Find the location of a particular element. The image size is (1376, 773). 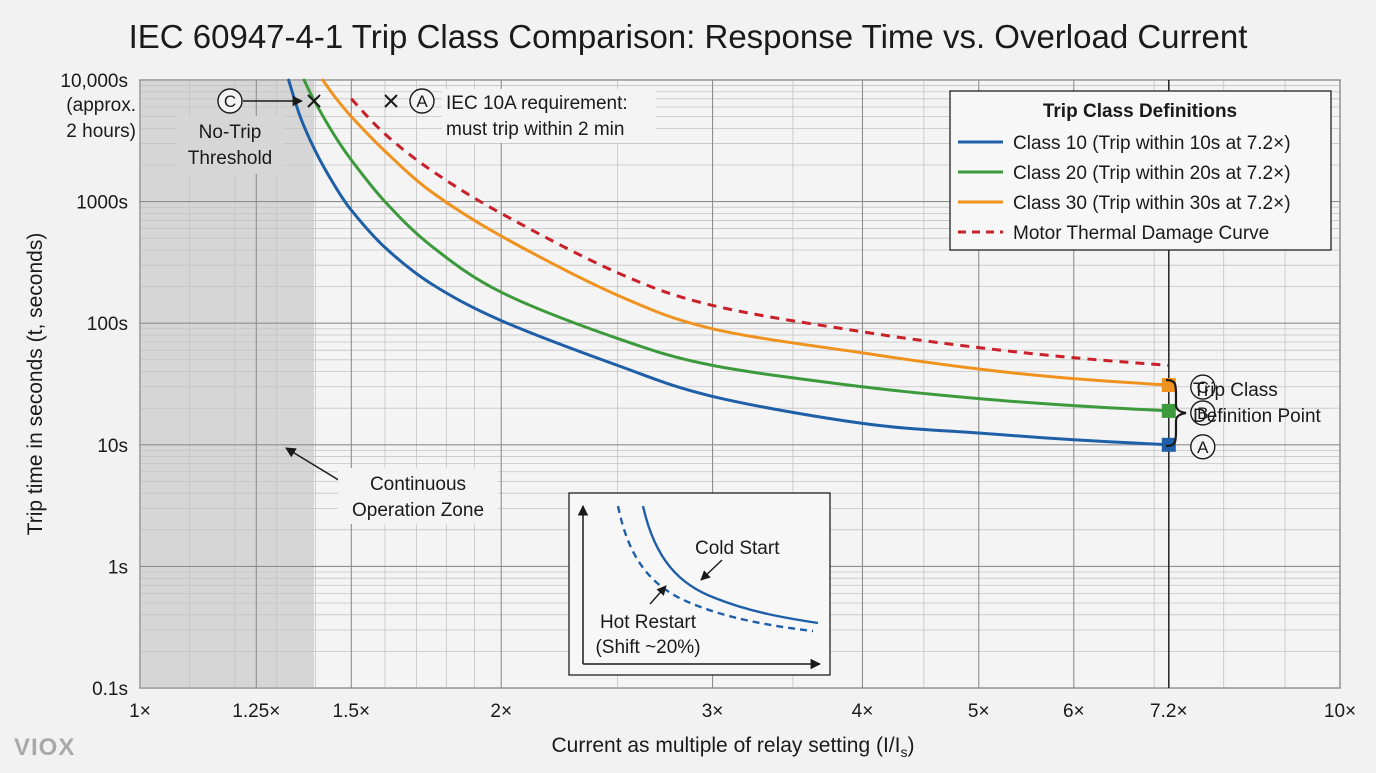

definition-letter-c: C is located at coordinates (1203, 387).